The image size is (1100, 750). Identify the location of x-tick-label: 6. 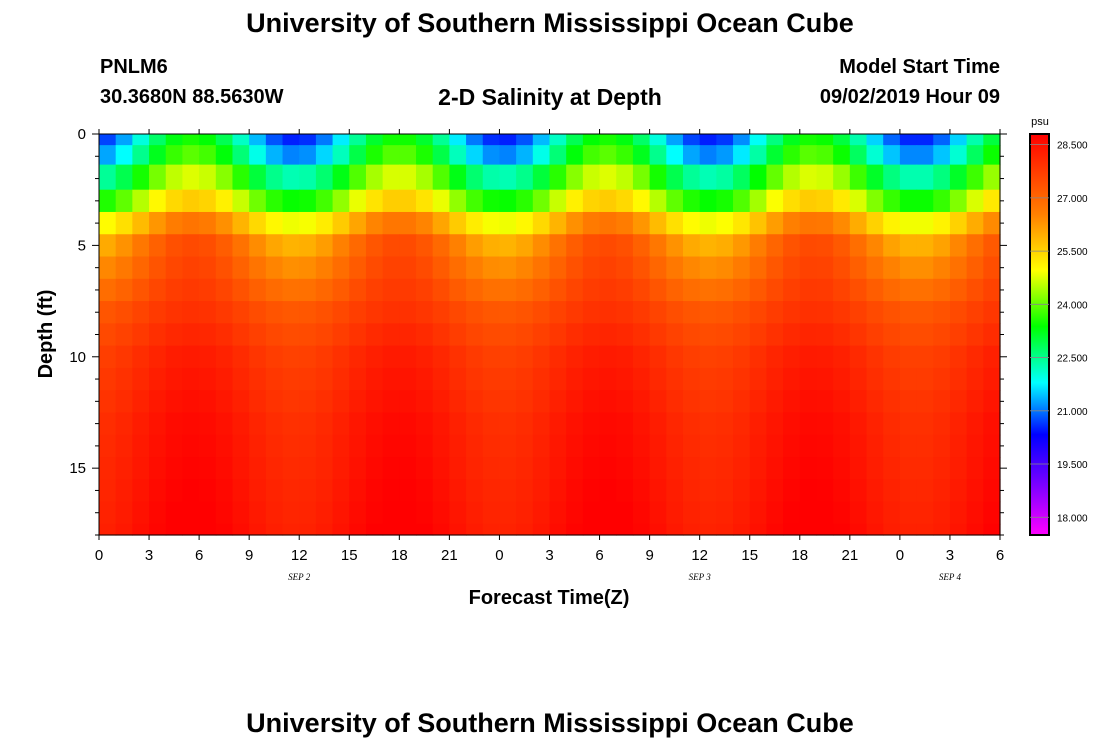
(599, 555).